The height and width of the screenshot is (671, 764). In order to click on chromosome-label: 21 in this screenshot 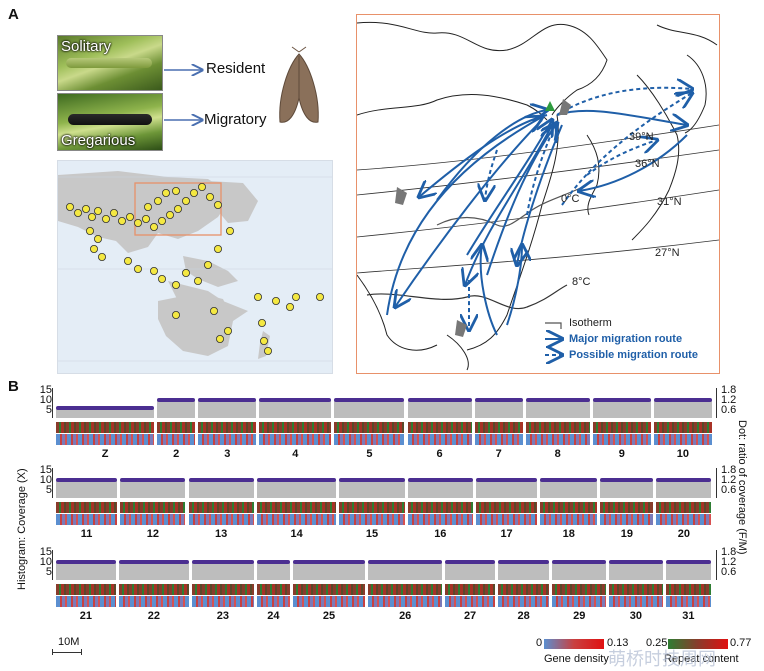, I will do `click(86, 616)`.